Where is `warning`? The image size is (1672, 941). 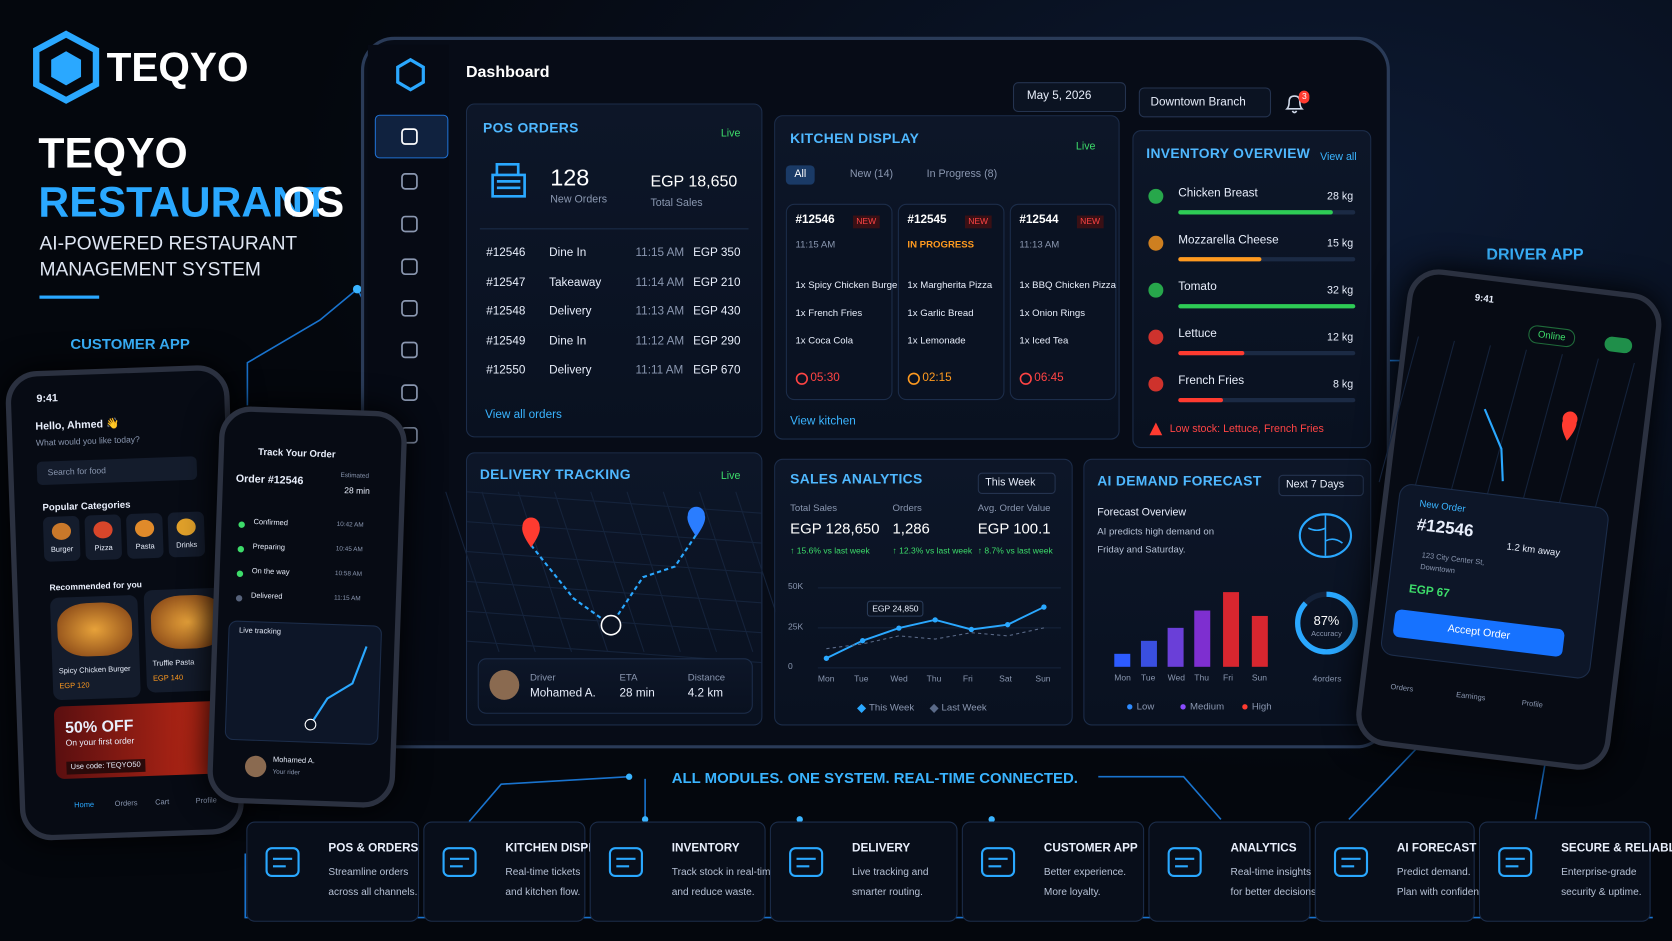
warning is located at coordinates (1156, 429).